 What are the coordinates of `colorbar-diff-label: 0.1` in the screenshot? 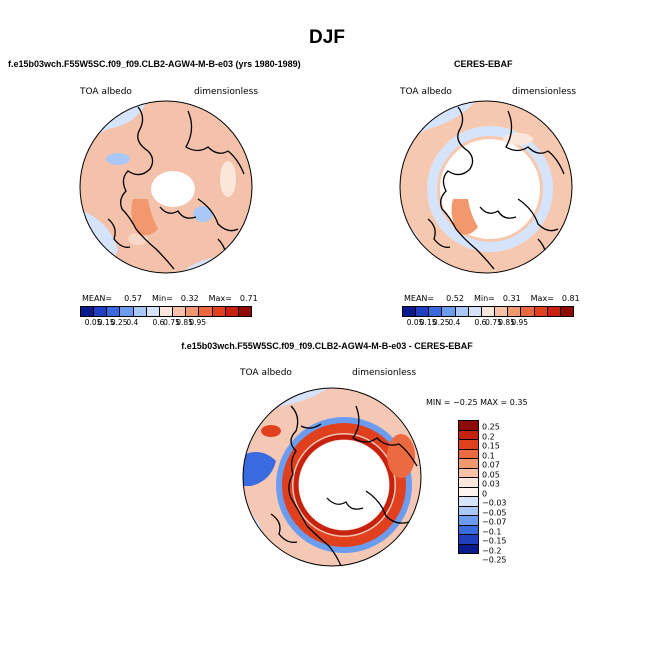 It's located at (488, 455).